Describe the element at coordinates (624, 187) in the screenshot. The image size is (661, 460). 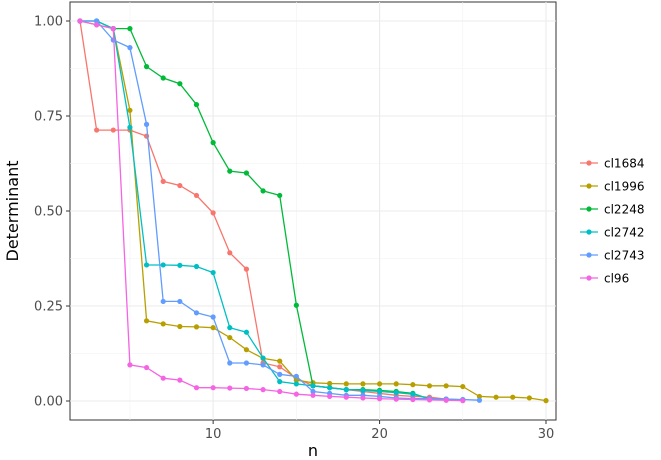
I see `legend-label: cl1996` at that location.